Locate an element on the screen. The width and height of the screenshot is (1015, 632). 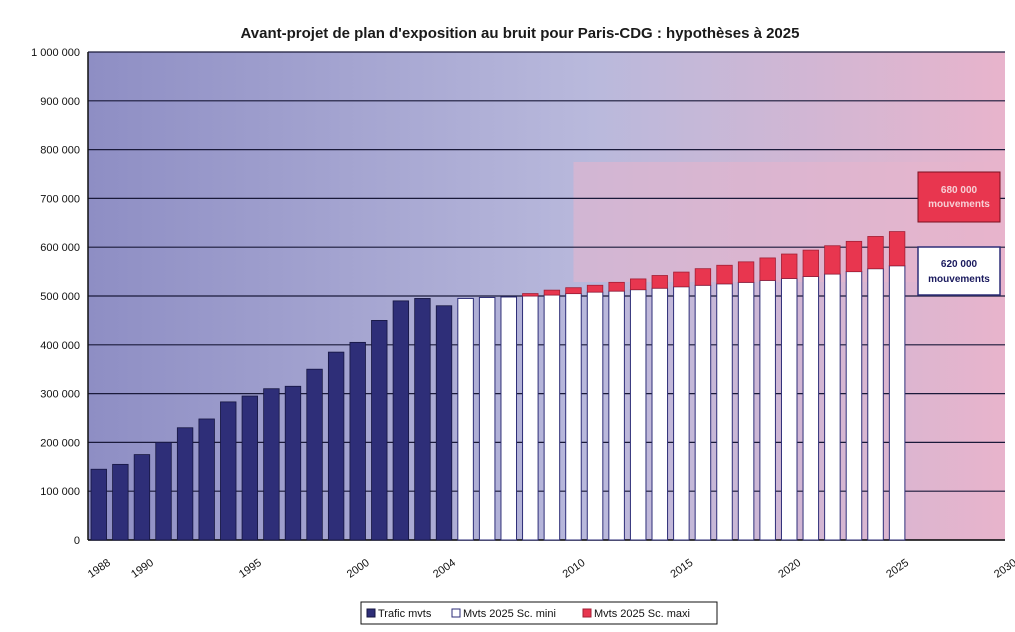
annotation-text-mini-line2: mouvements is located at coordinates (959, 279).